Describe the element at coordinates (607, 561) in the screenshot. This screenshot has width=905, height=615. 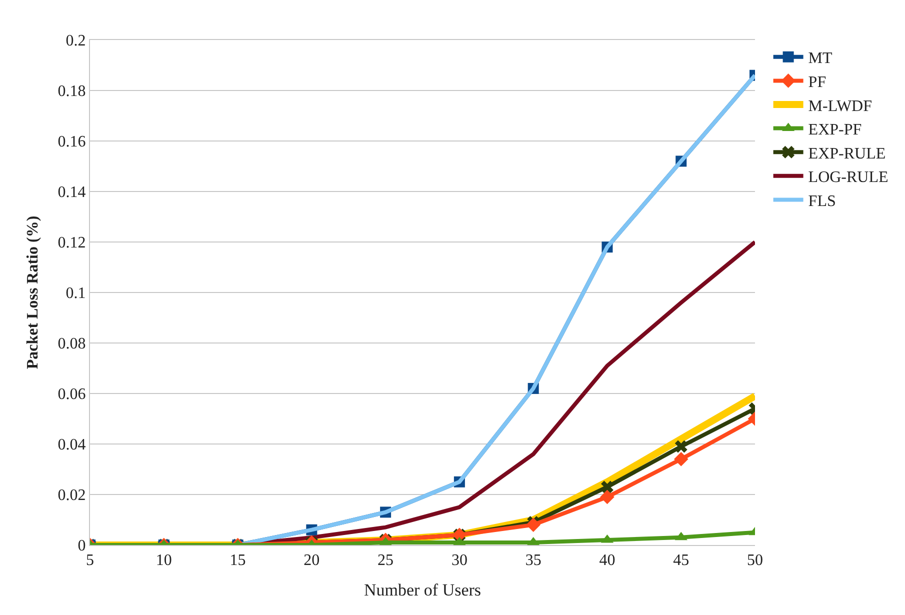
I see `x-tick-label: 40` at that location.